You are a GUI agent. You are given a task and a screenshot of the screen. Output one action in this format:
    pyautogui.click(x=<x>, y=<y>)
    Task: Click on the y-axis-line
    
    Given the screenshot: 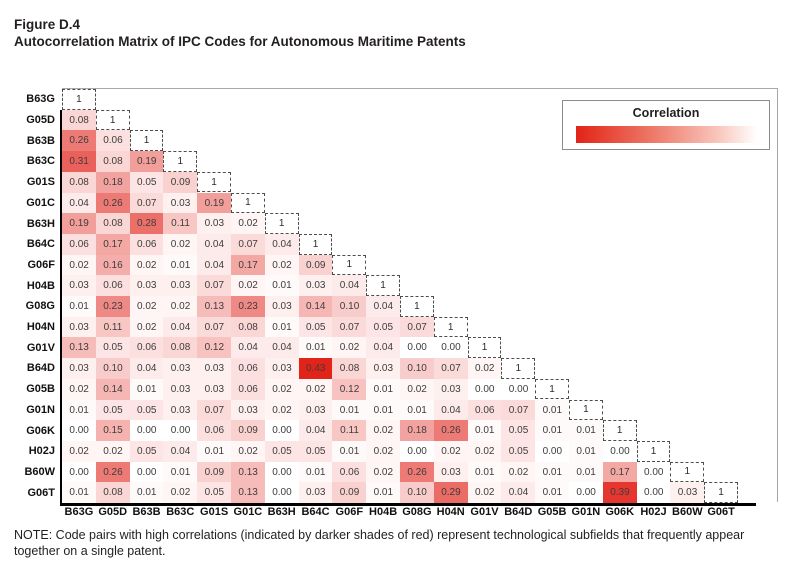 What is the action you would take?
    pyautogui.click(x=61, y=306)
    